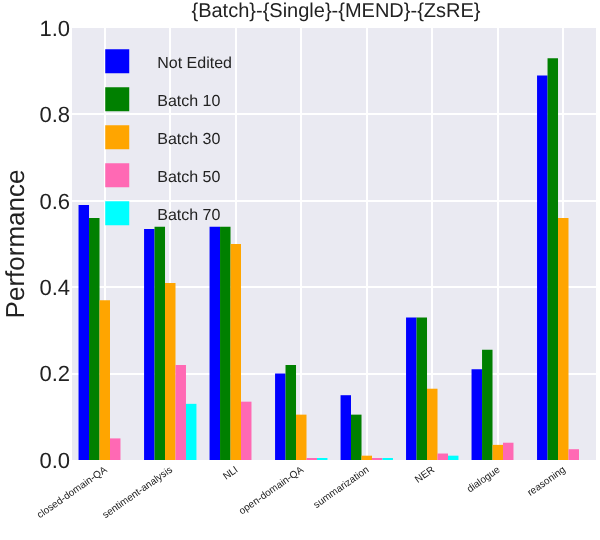 The height and width of the screenshot is (540, 600). What do you see at coordinates (189, 138) in the screenshot?
I see `legend-label: Batch 30` at bounding box center [189, 138].